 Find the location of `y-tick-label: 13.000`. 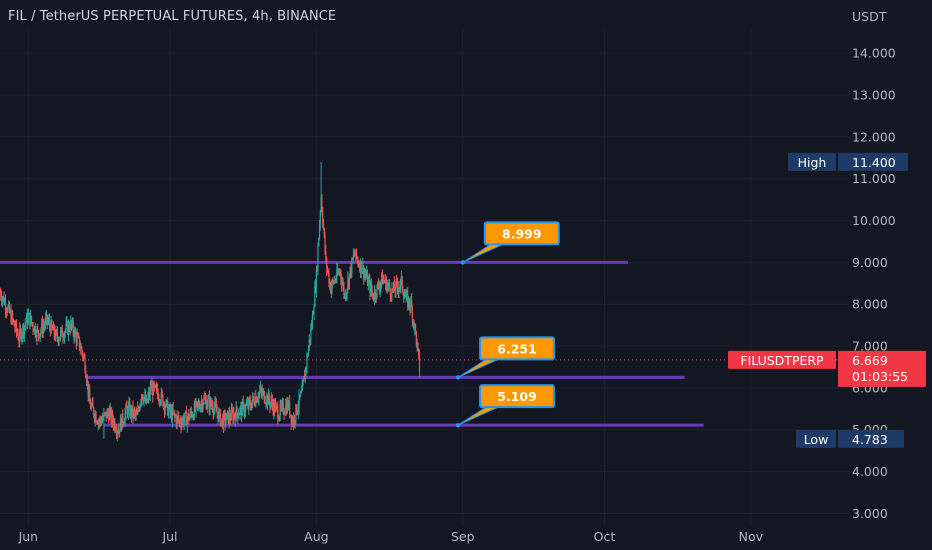

y-tick-label: 13.000 is located at coordinates (874, 94).